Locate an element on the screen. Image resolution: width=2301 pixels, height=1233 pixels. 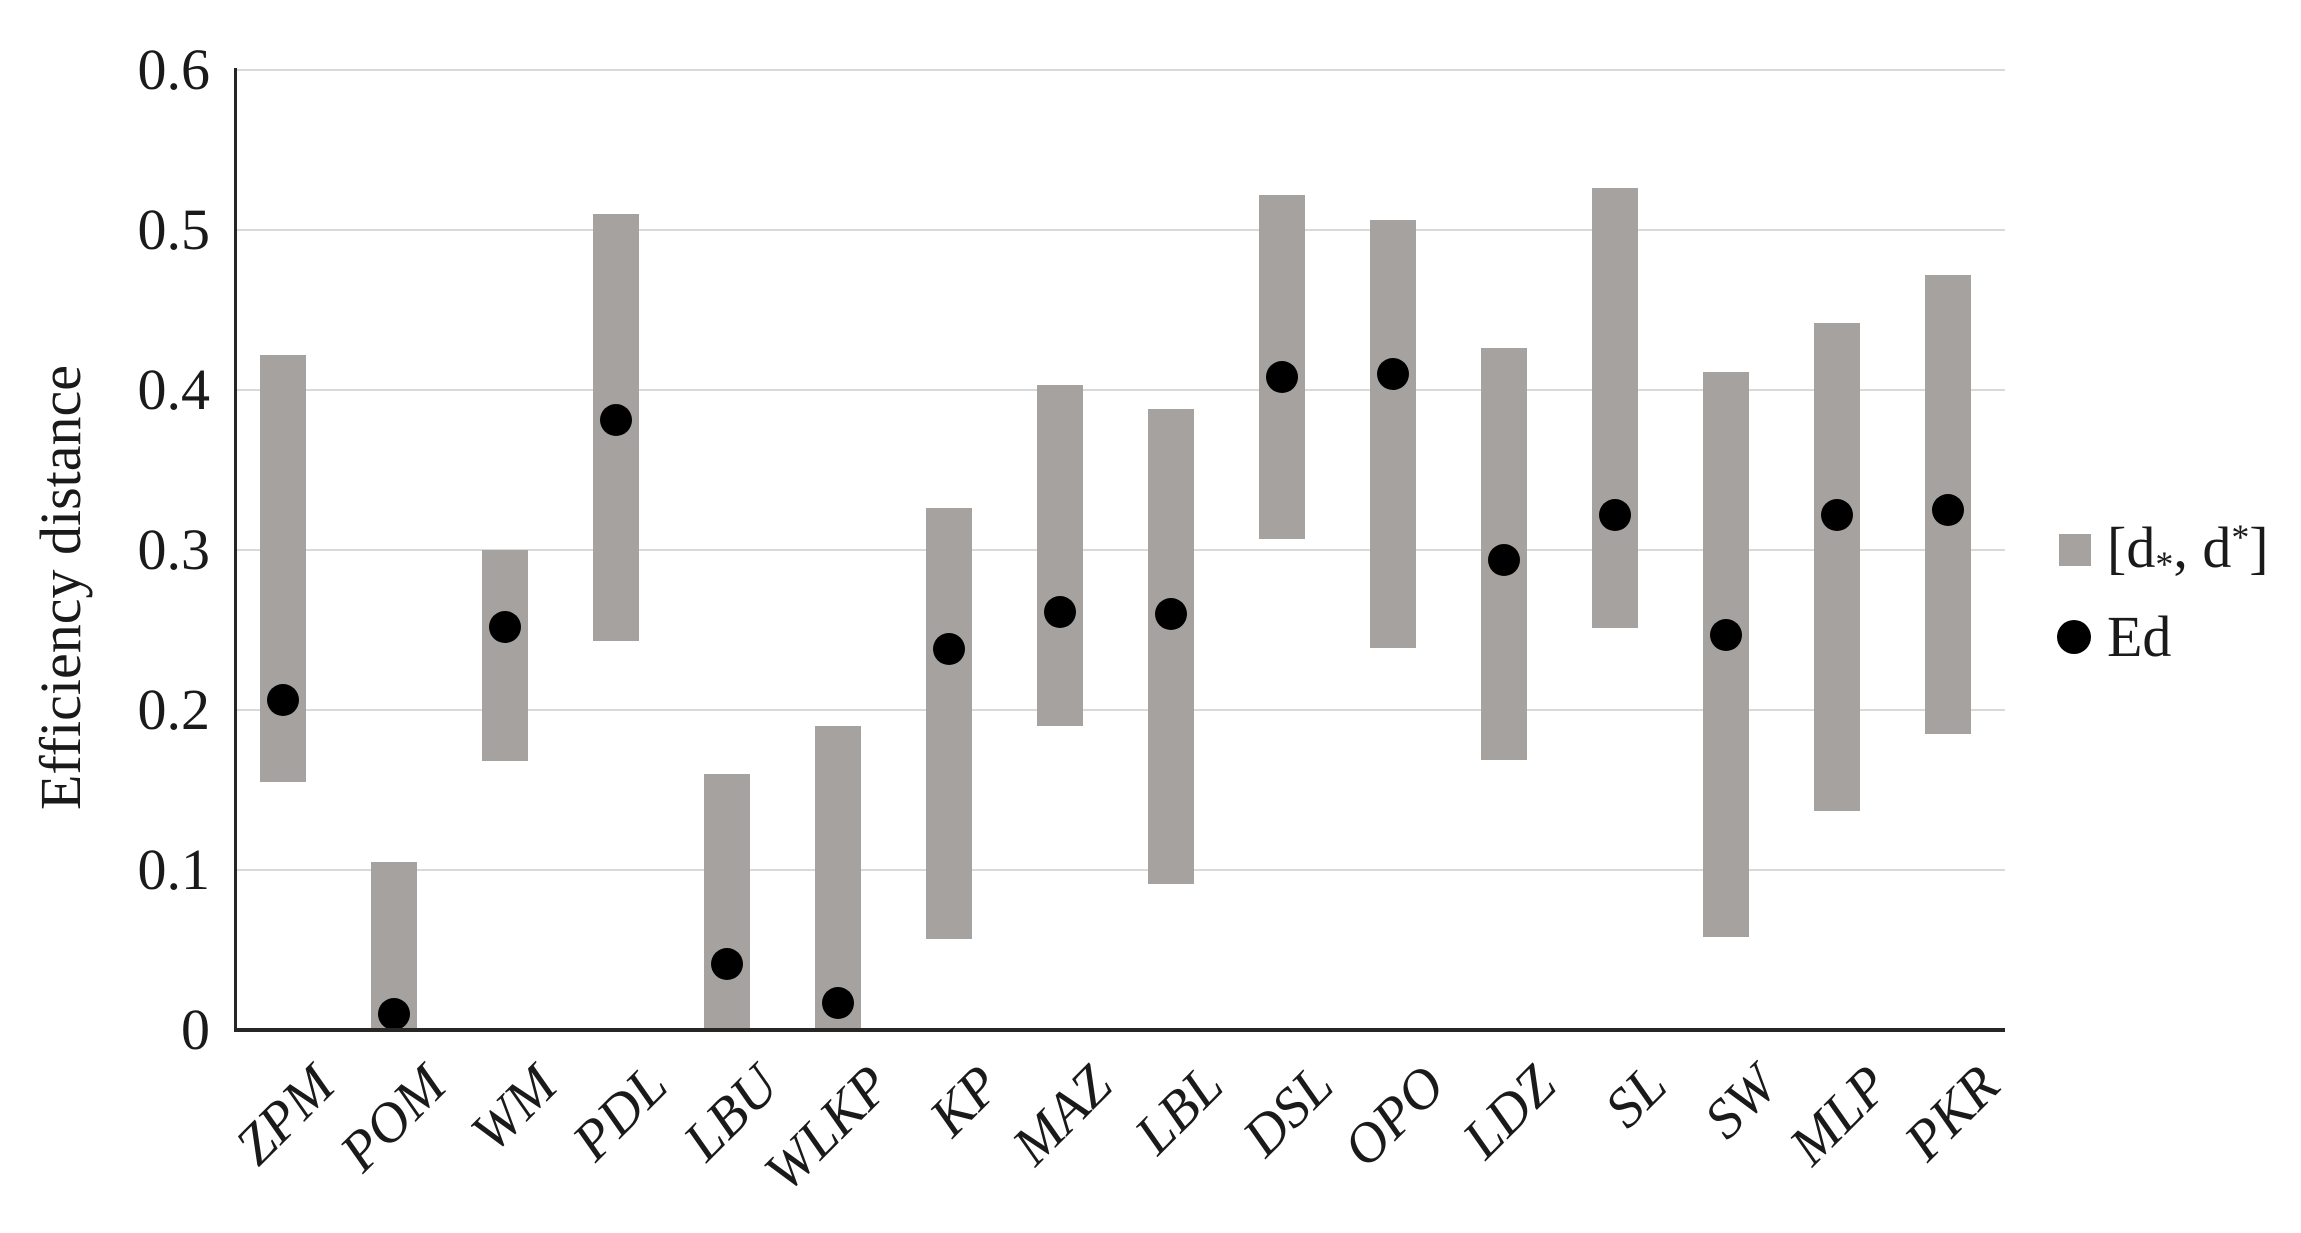
range-bar-wm is located at coordinates (505, 656).